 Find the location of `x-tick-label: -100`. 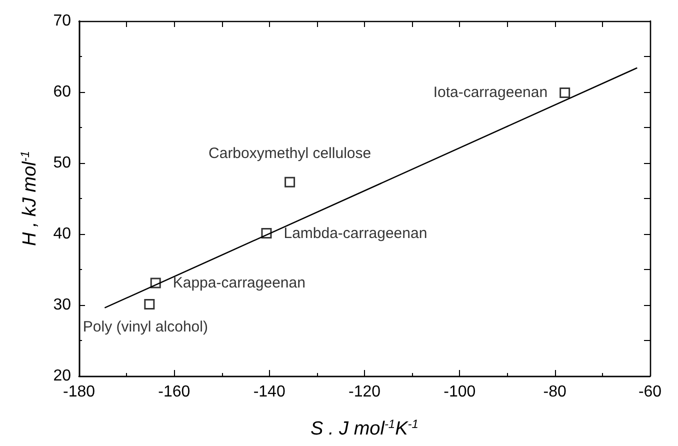

x-tick-label: -100 is located at coordinates (460, 392).